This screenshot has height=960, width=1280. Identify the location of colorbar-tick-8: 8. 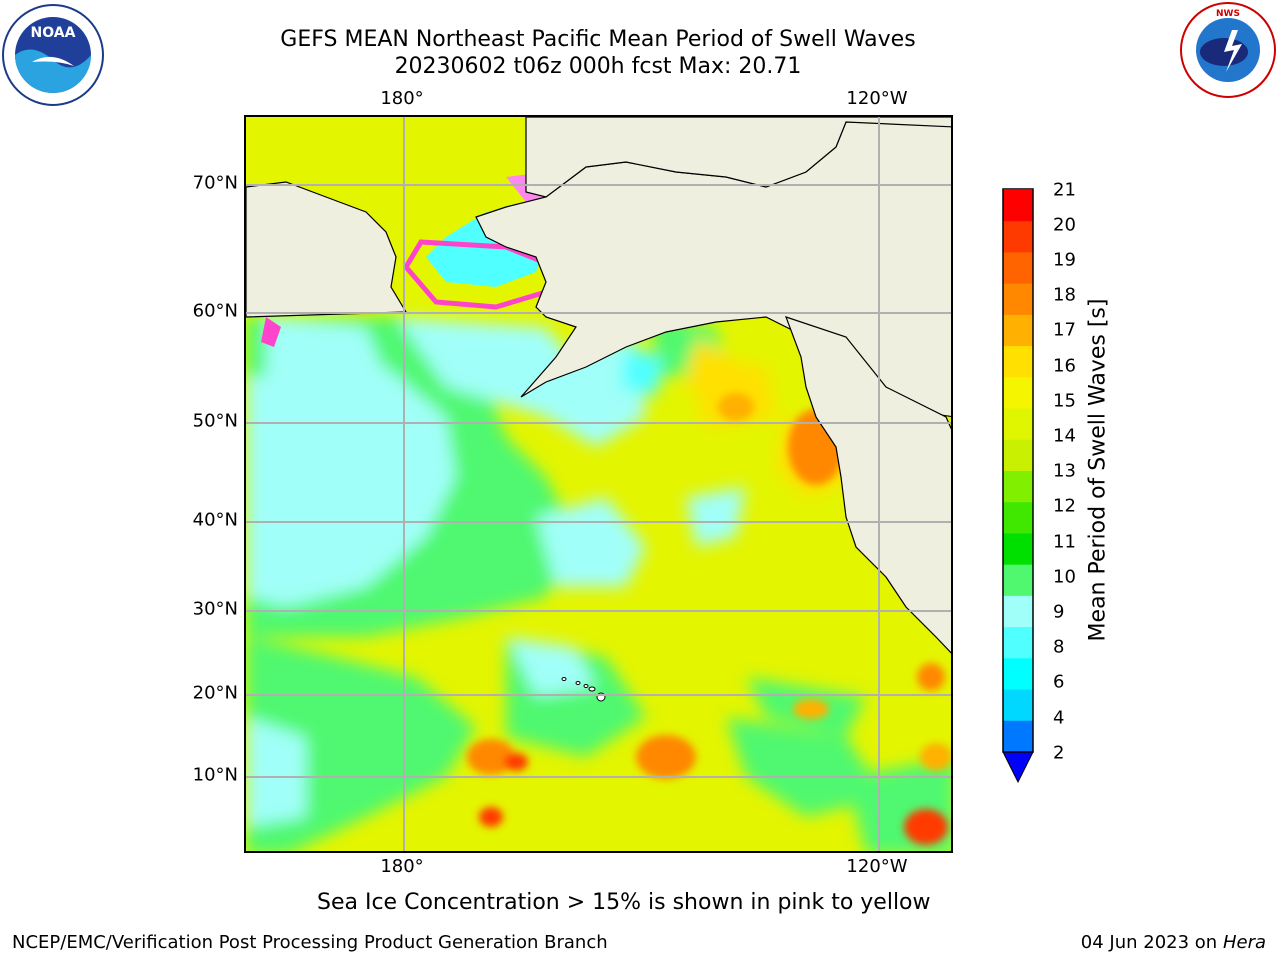
(1059, 647).